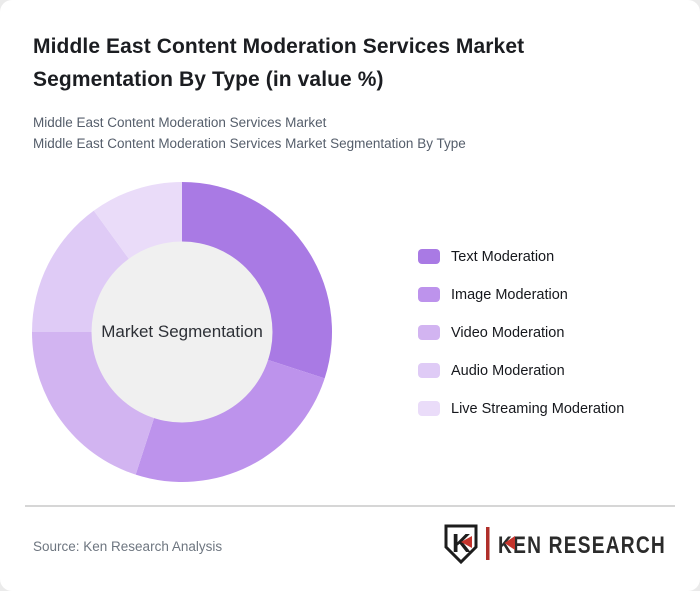 The height and width of the screenshot is (591, 700). I want to click on logo-divider-bar, so click(488, 543).